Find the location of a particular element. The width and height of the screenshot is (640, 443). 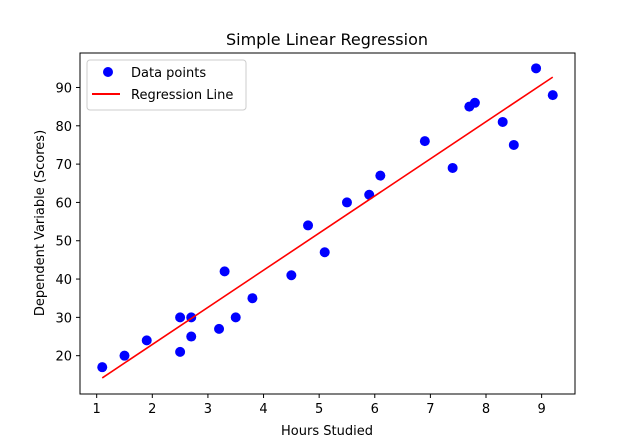

x-tick-label: 9 is located at coordinates (541, 409).